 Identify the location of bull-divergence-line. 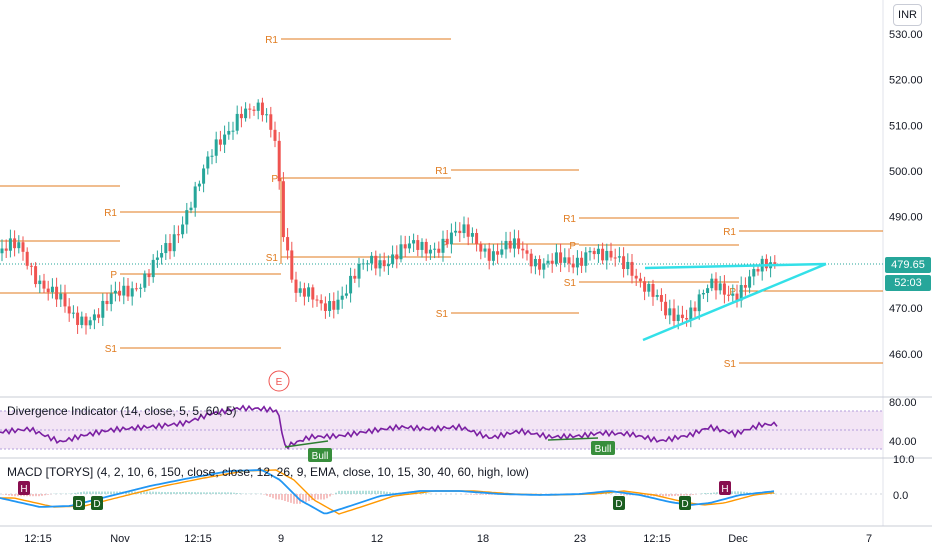
(306, 444).